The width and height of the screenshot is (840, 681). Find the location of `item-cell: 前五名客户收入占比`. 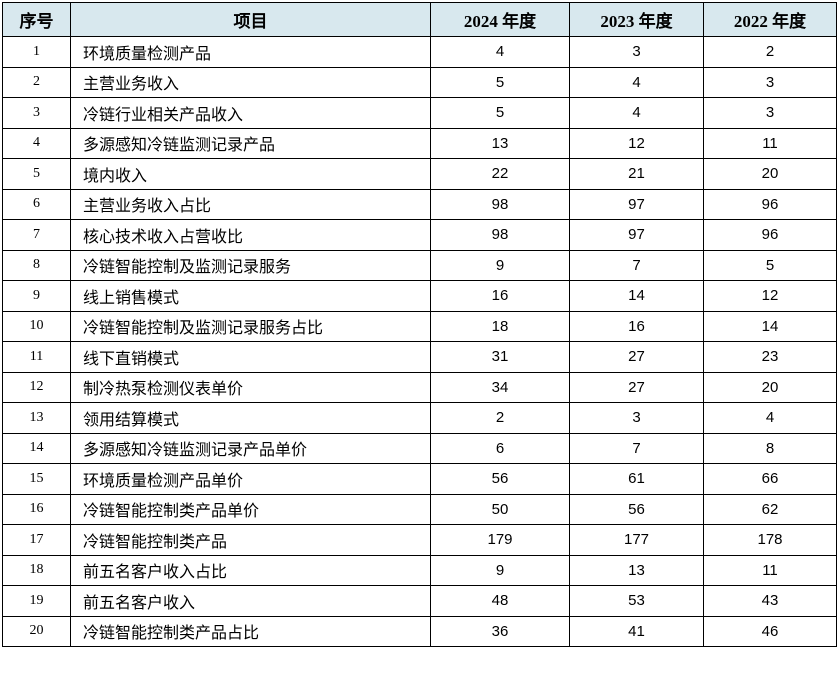

item-cell: 前五名客户收入占比 is located at coordinates (250, 570).